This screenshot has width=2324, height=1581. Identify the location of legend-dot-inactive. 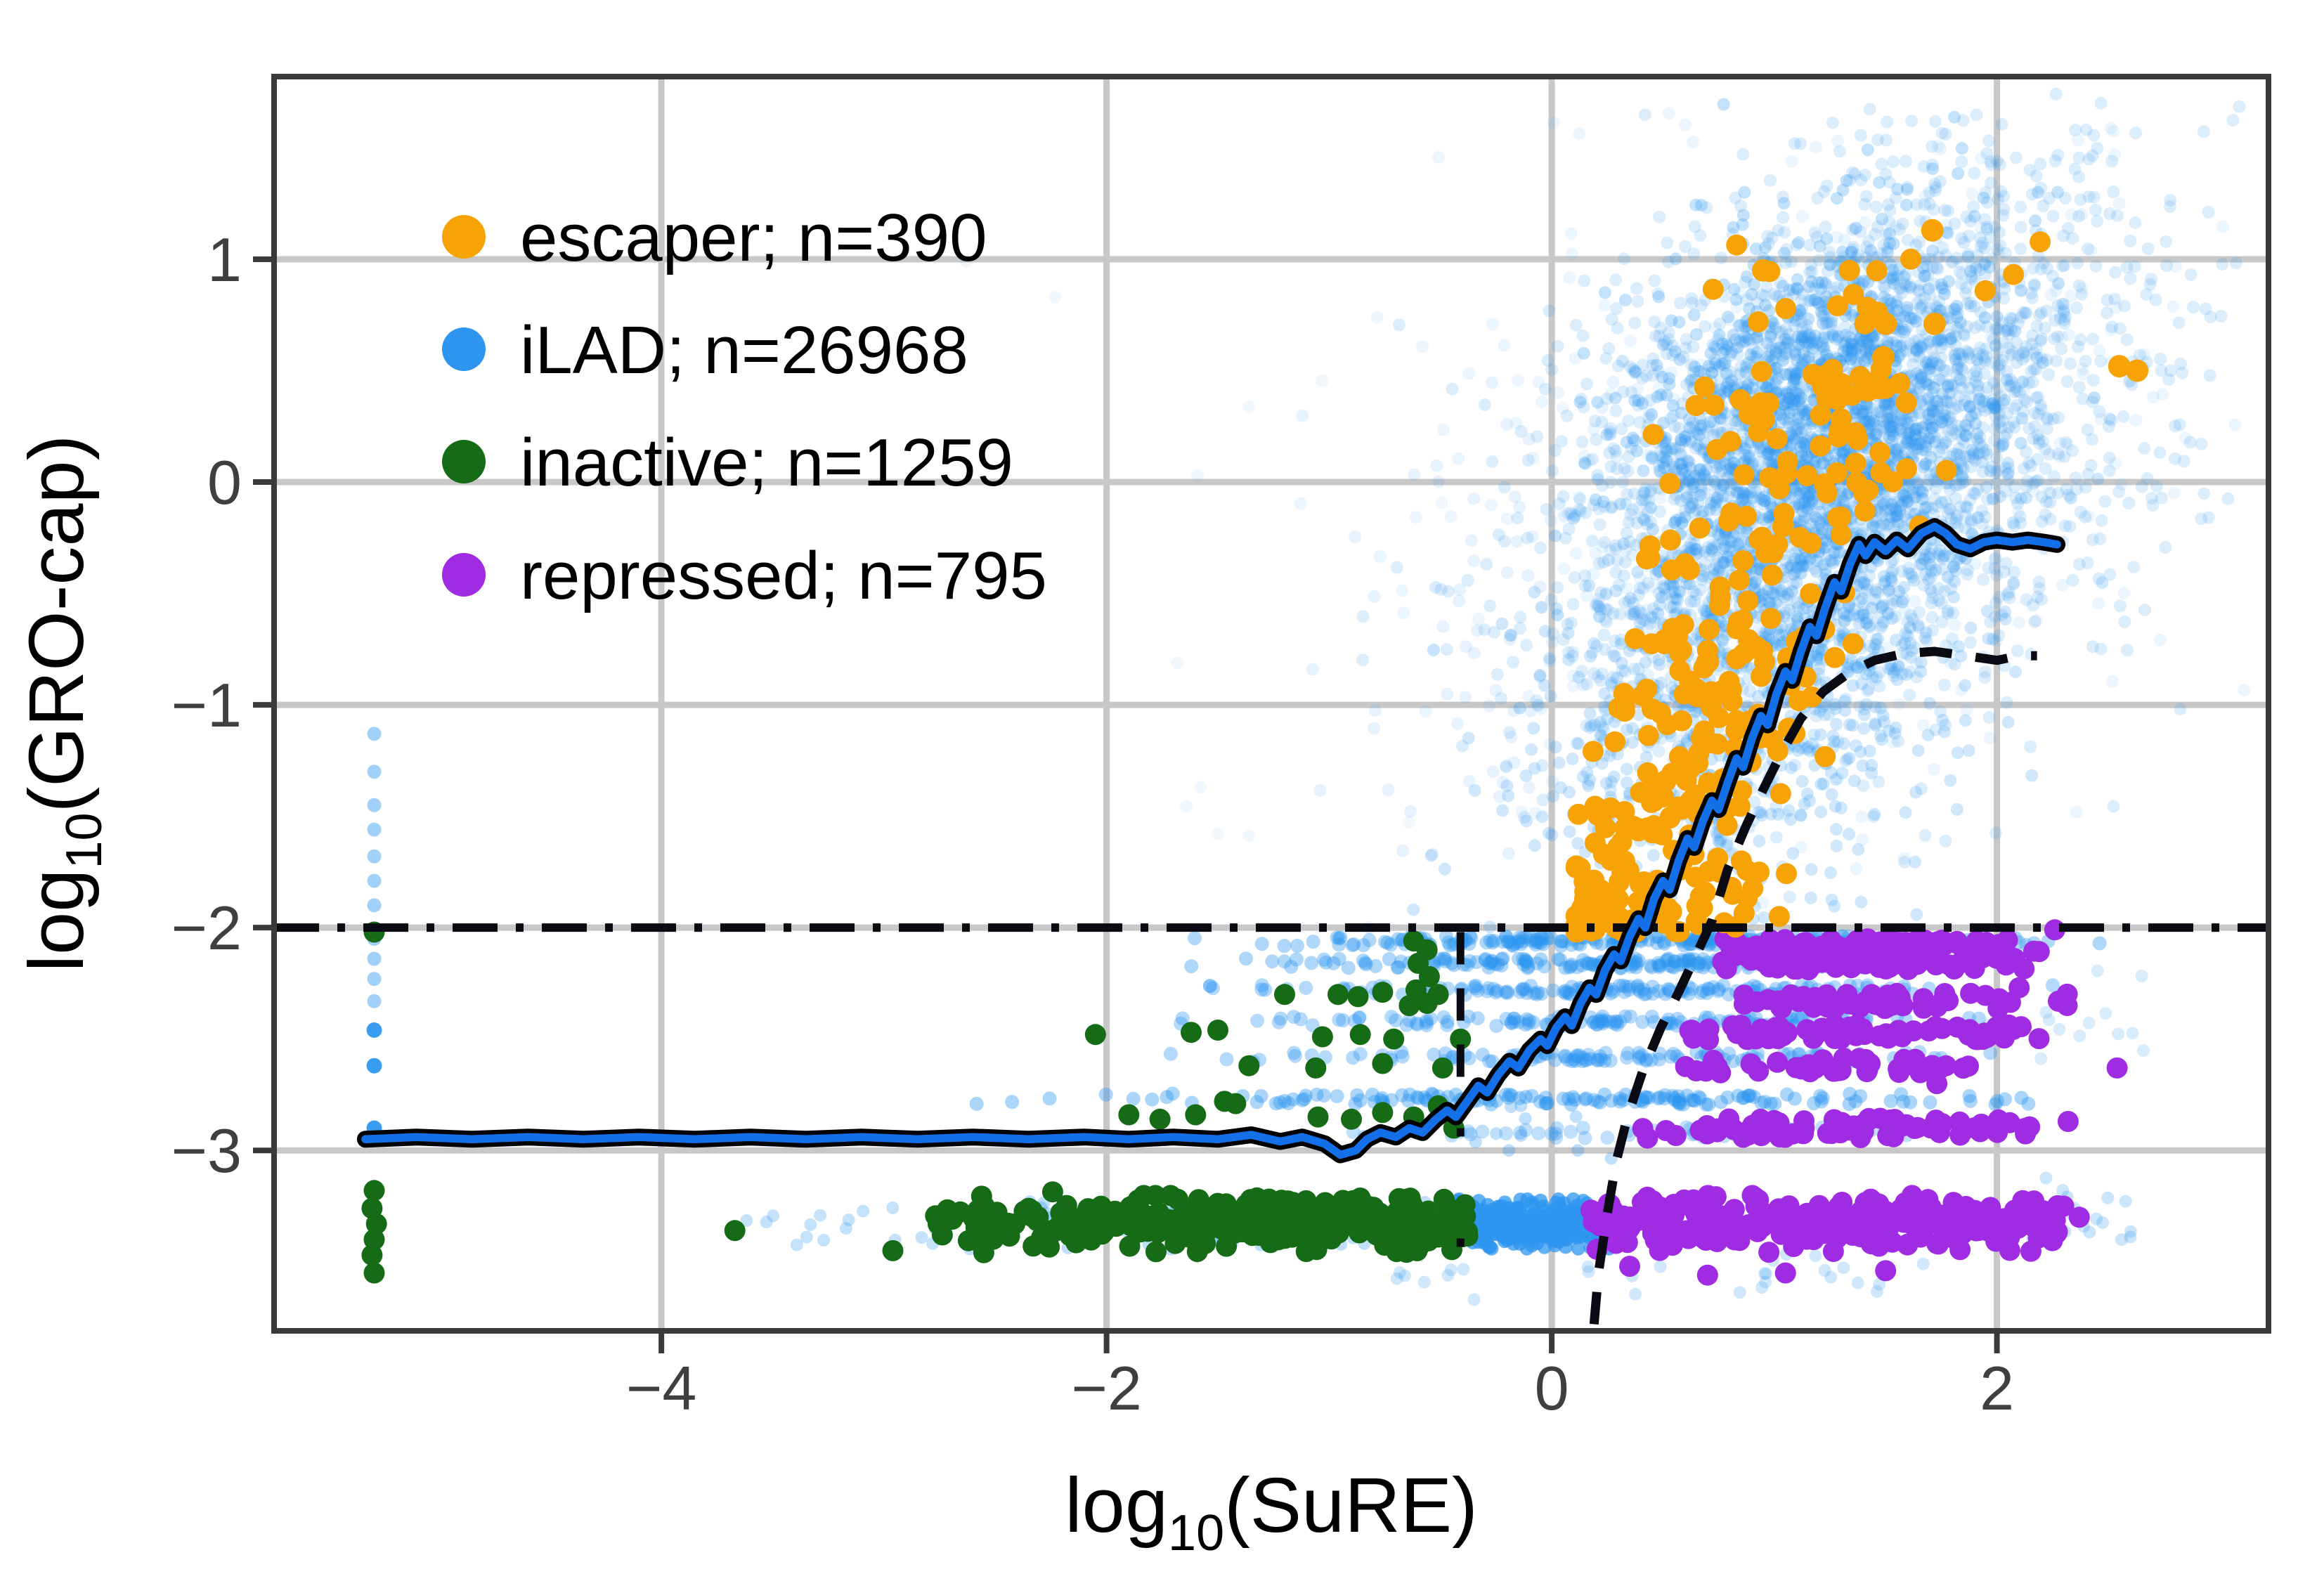
(464, 461).